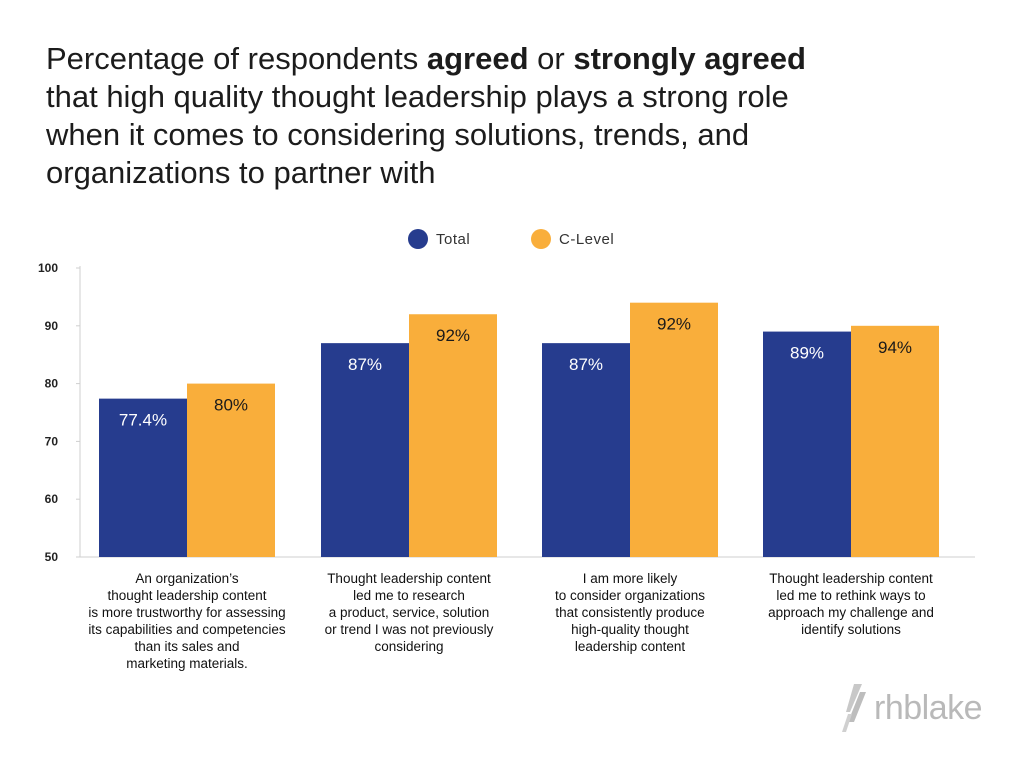  I want to click on category-label-line: is more trustworthy for assessing, so click(187, 612).